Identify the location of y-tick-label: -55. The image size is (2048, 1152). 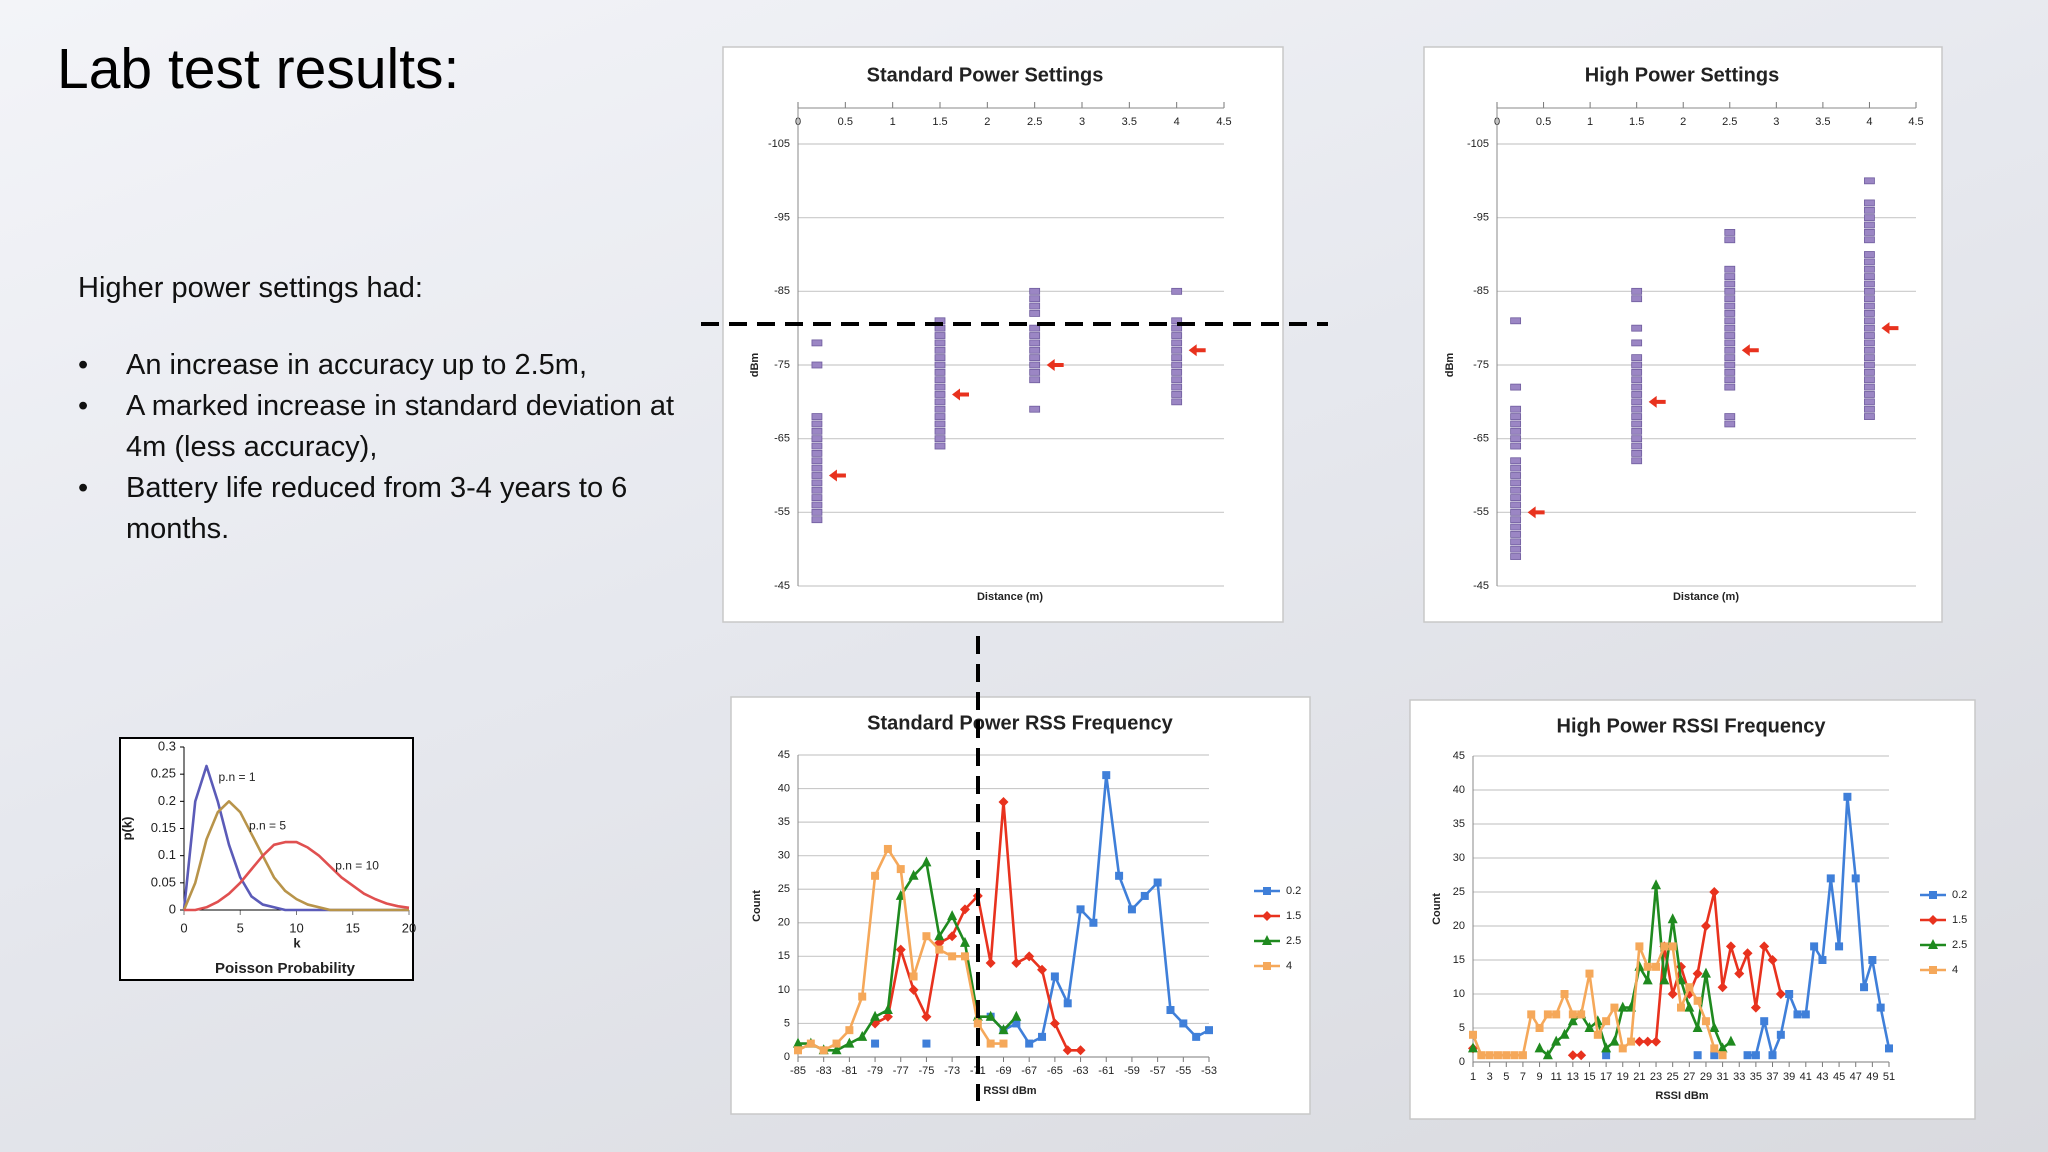
(782, 512).